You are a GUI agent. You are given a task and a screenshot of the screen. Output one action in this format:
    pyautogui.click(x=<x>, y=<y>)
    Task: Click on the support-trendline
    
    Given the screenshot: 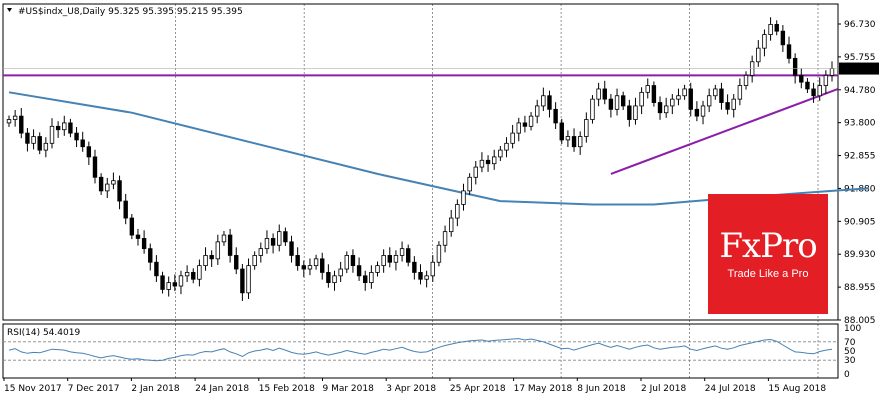 What is the action you would take?
    pyautogui.click(x=724, y=131)
    